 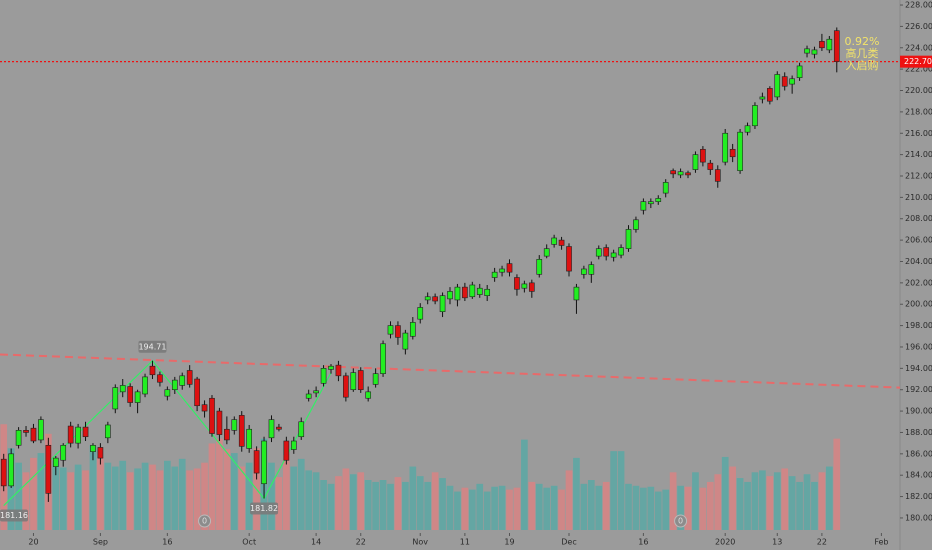 I want to click on y-tick-label: 180.00, so click(x=918, y=517).